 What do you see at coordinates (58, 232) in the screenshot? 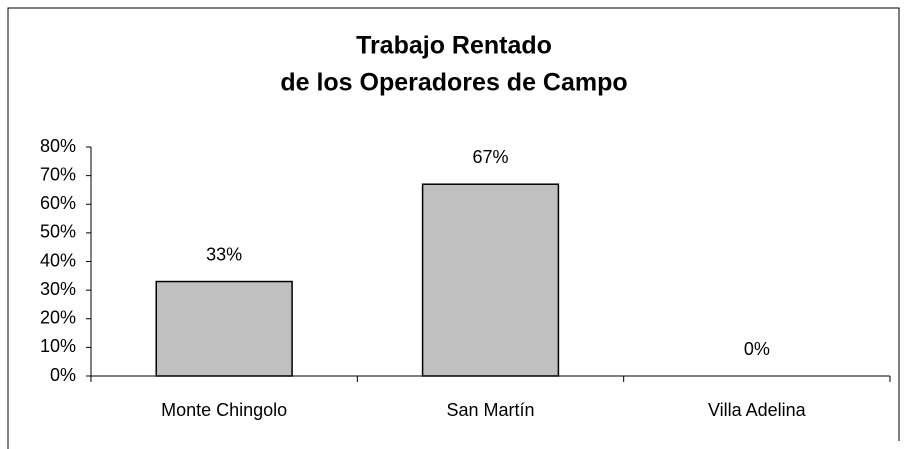
I see `y-tick-label: 50%` at bounding box center [58, 232].